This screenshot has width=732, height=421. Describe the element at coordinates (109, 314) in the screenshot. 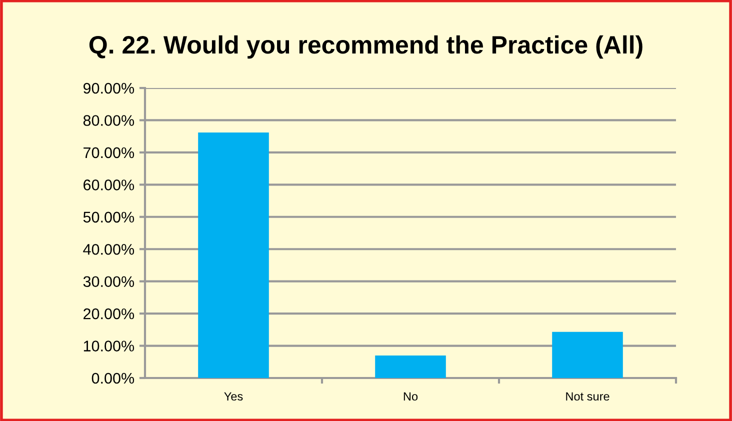

I see `y-tick-label: 20.00%` at that location.